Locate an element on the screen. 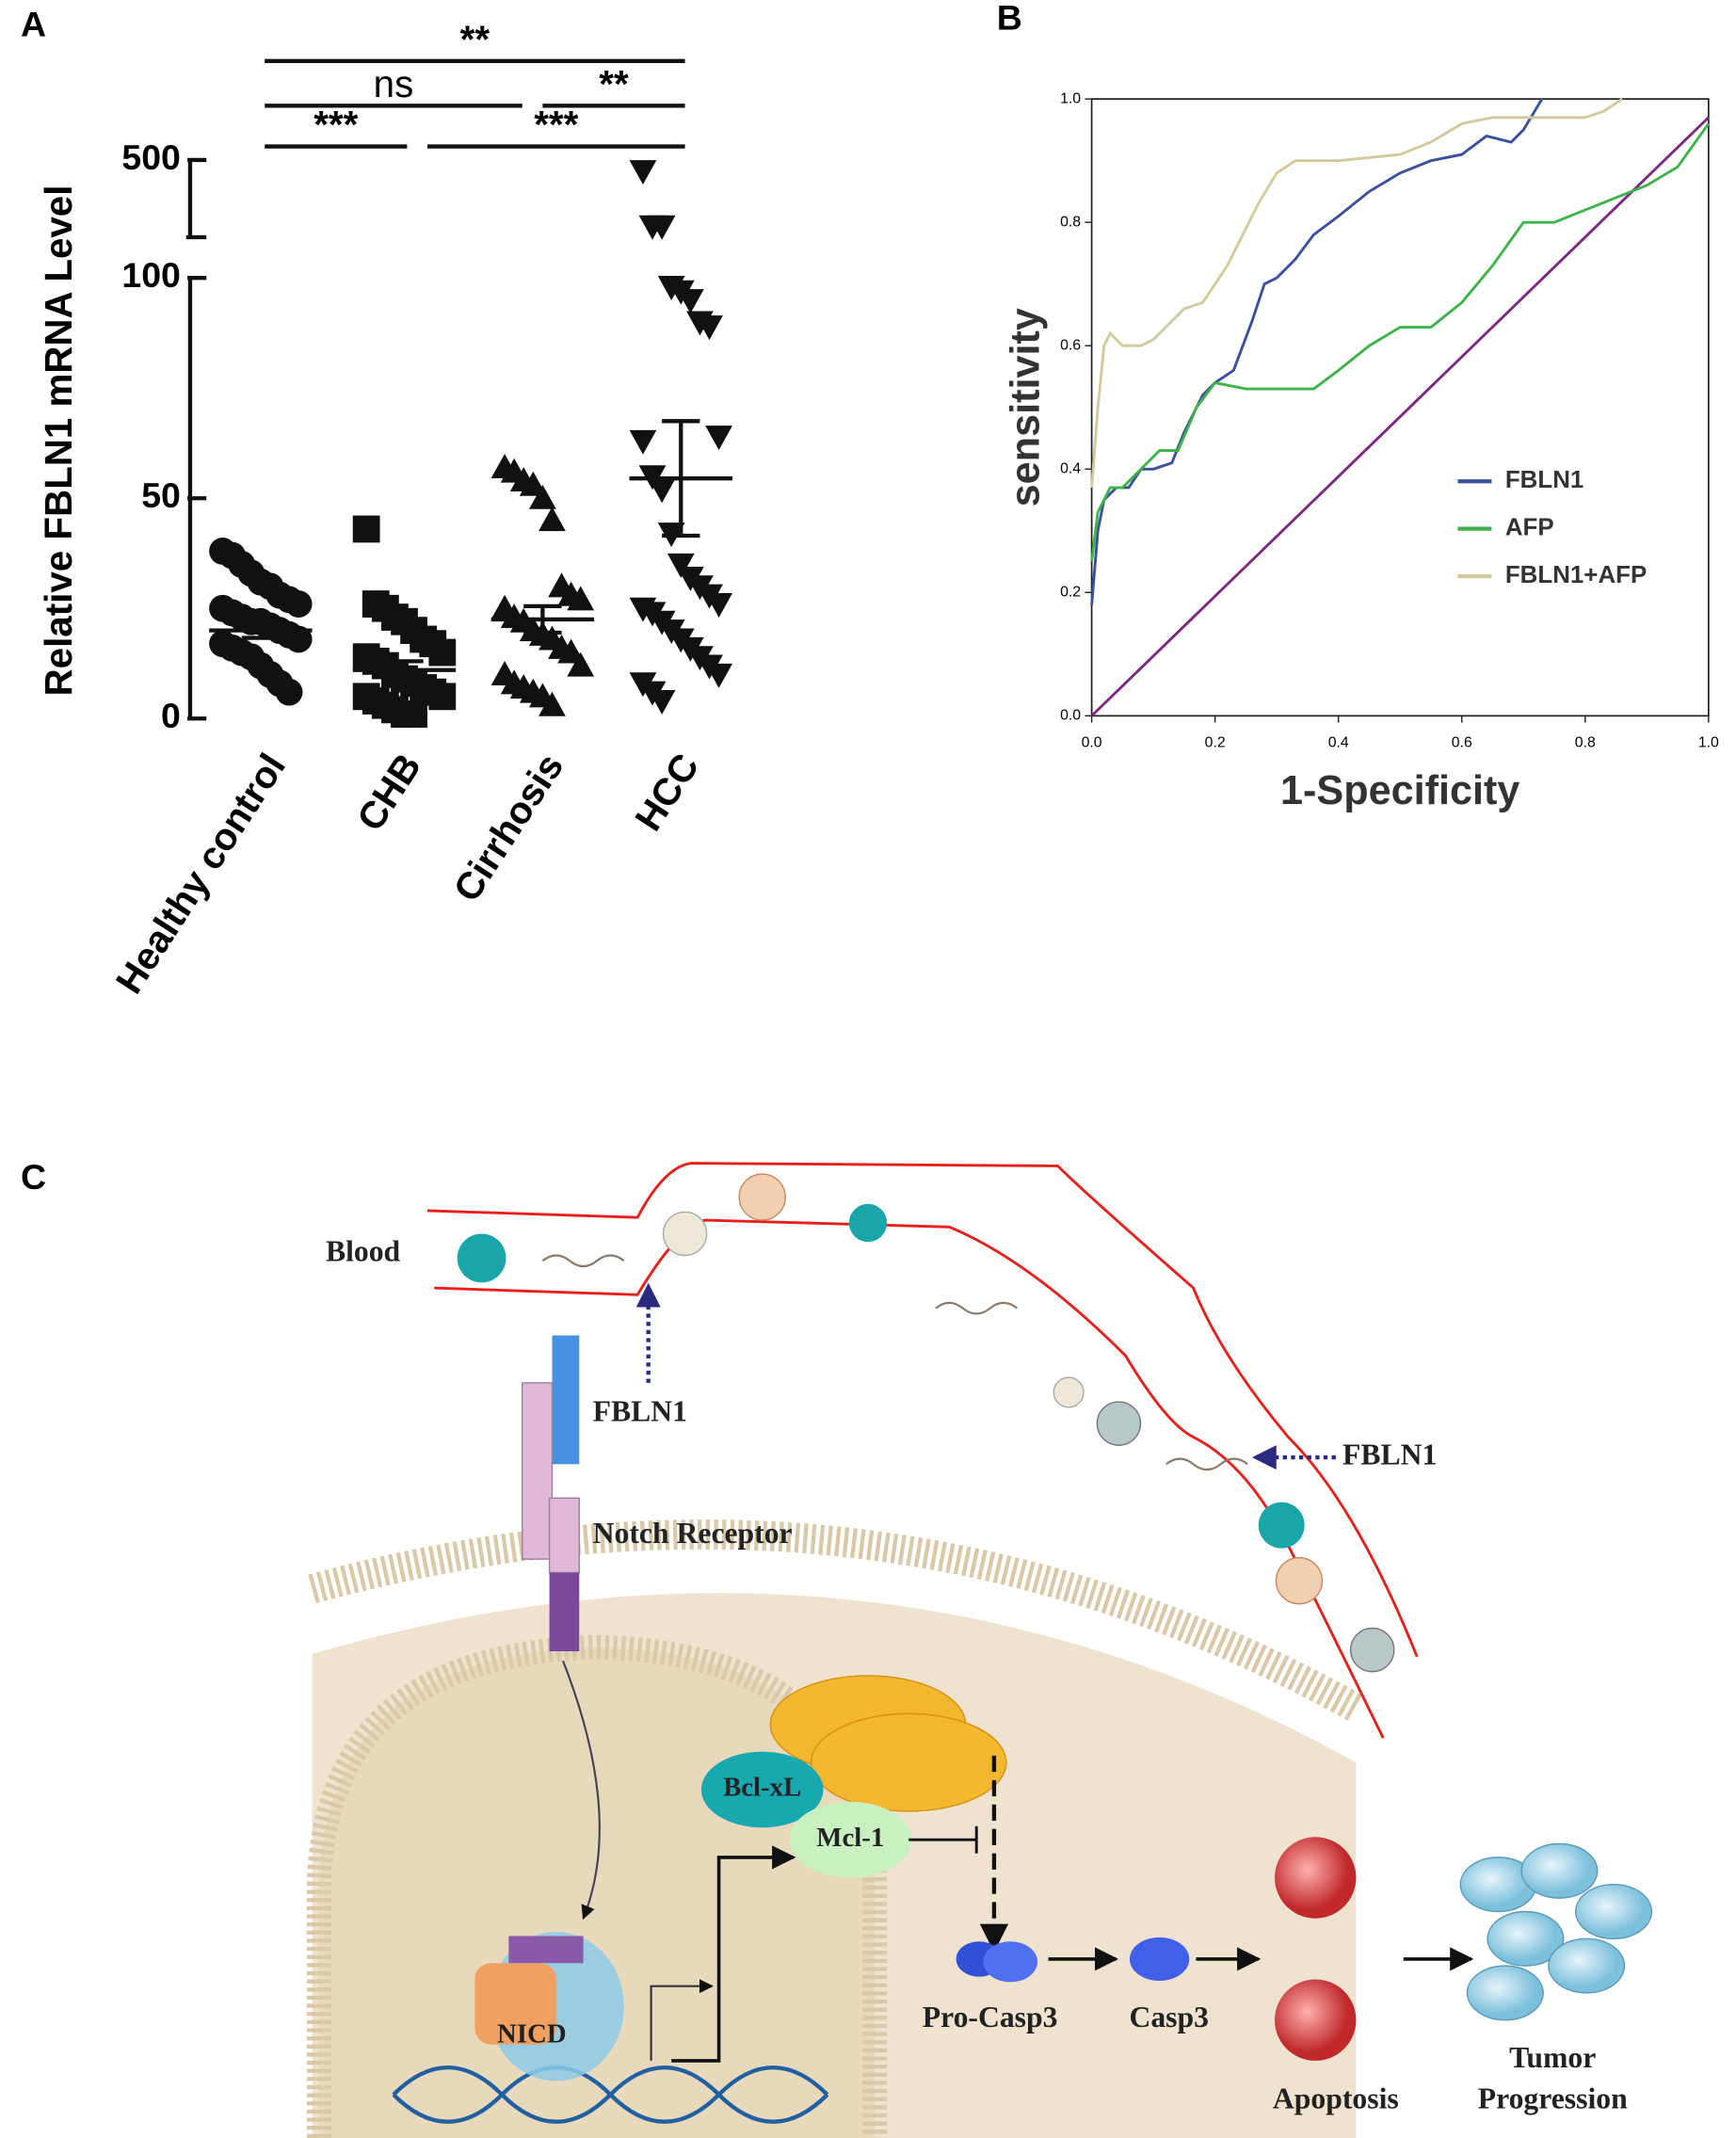 The image size is (1736, 2138). y-tick-label: 1.0 is located at coordinates (1070, 98).